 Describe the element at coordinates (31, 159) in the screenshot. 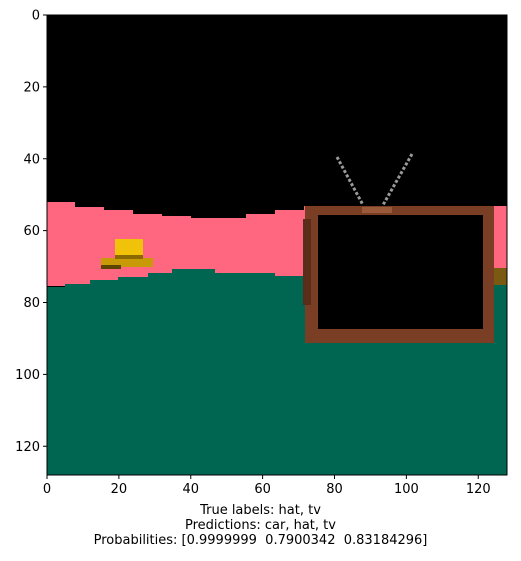

I see `y-tick-label: 40` at that location.